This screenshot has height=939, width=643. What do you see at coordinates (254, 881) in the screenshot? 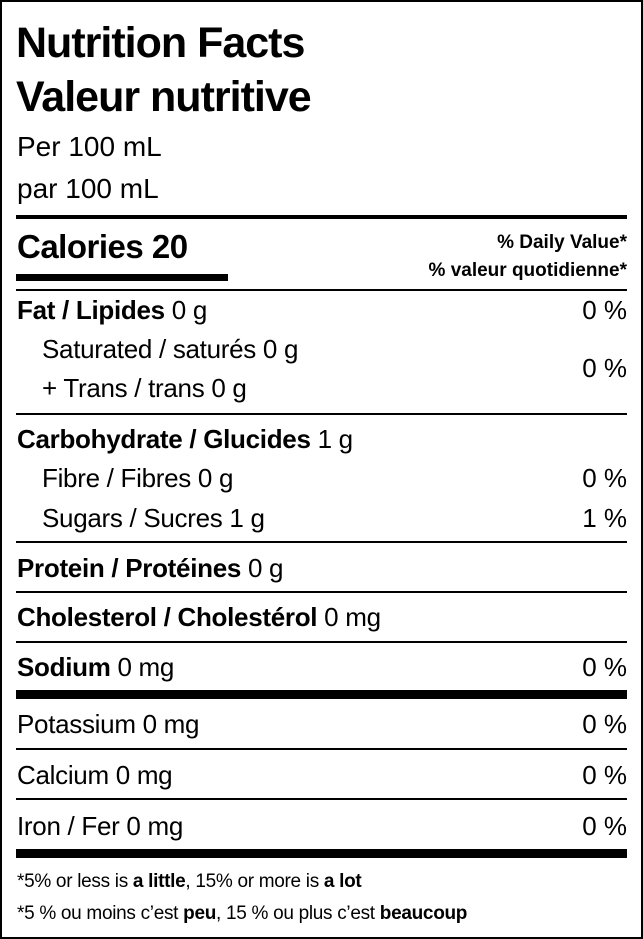
I see `footnote-text: , 15% or more is` at bounding box center [254, 881].